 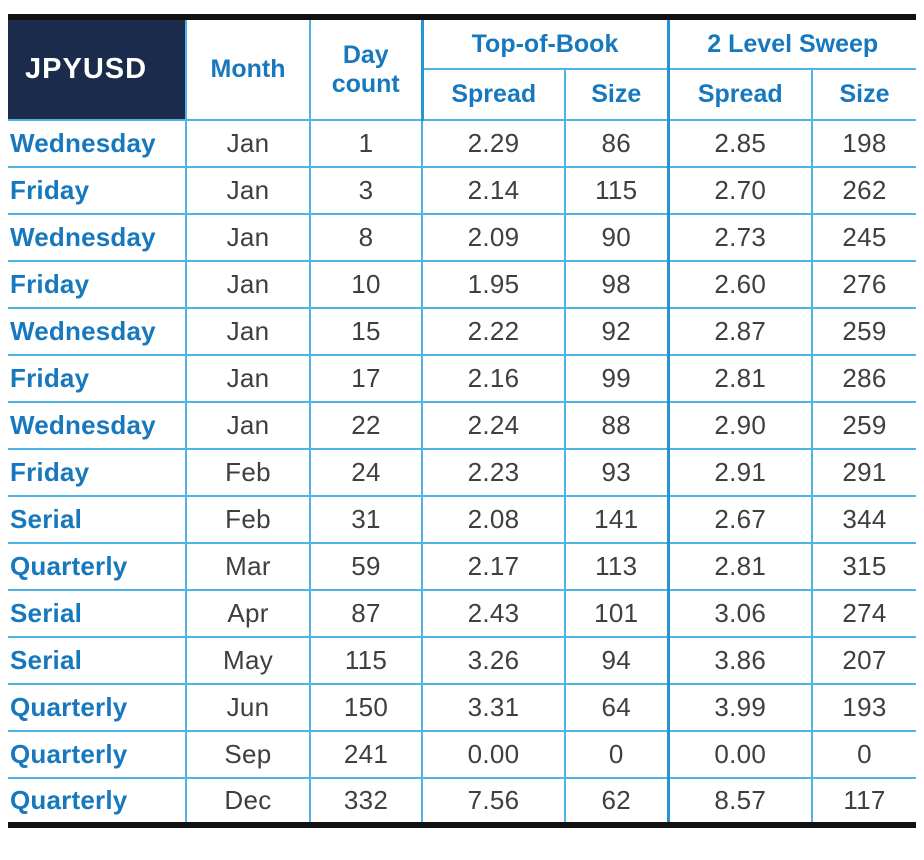 What do you see at coordinates (739, 378) in the screenshot?
I see `cell-sweep-spread: 2.81` at bounding box center [739, 378].